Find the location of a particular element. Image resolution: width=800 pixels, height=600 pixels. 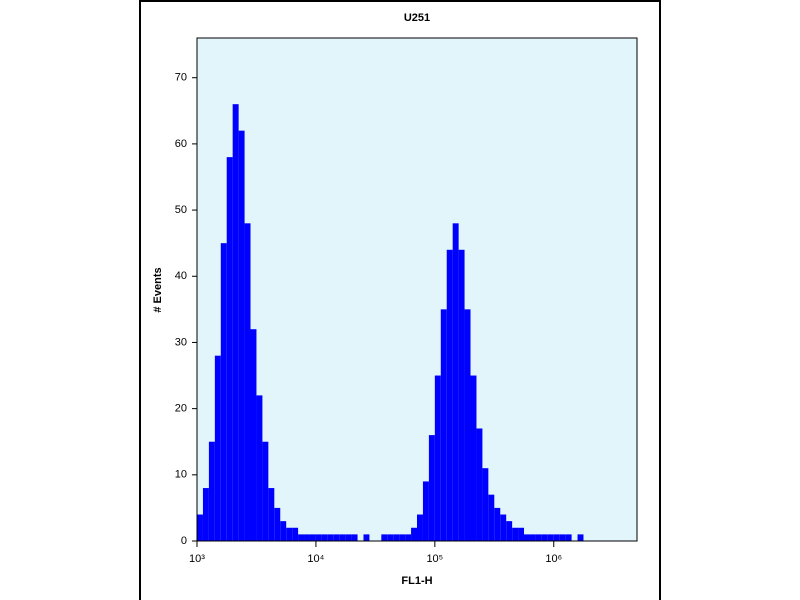

y-tick-label: 0 is located at coordinates (184, 541).